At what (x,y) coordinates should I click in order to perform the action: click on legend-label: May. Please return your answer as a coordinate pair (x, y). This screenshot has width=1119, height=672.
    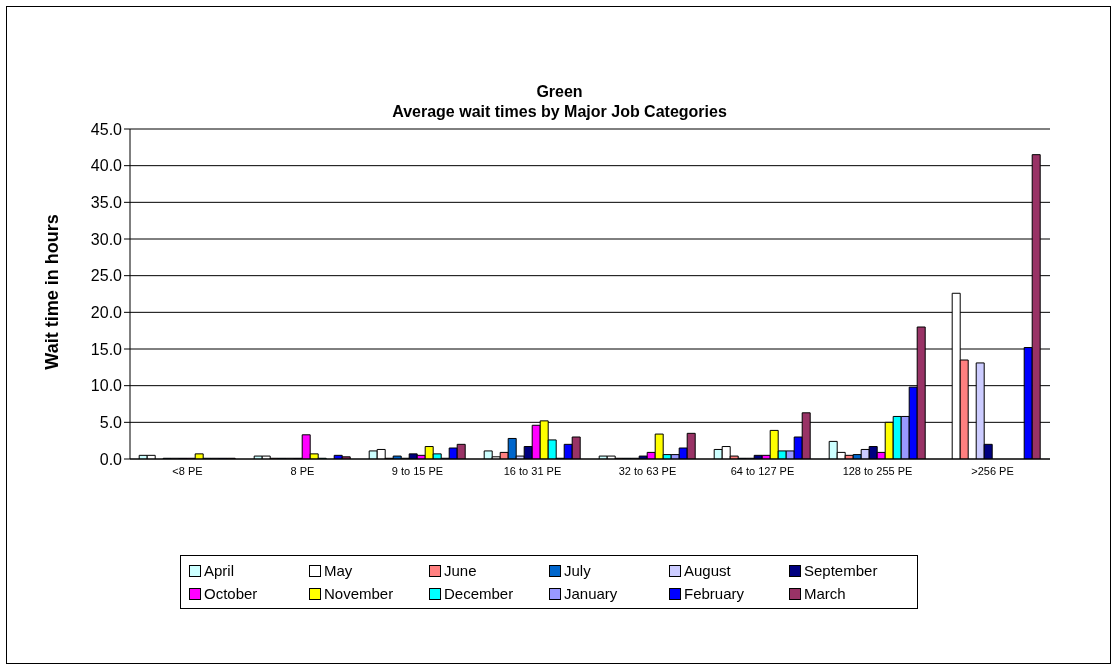
    Looking at the image, I should click on (338, 570).